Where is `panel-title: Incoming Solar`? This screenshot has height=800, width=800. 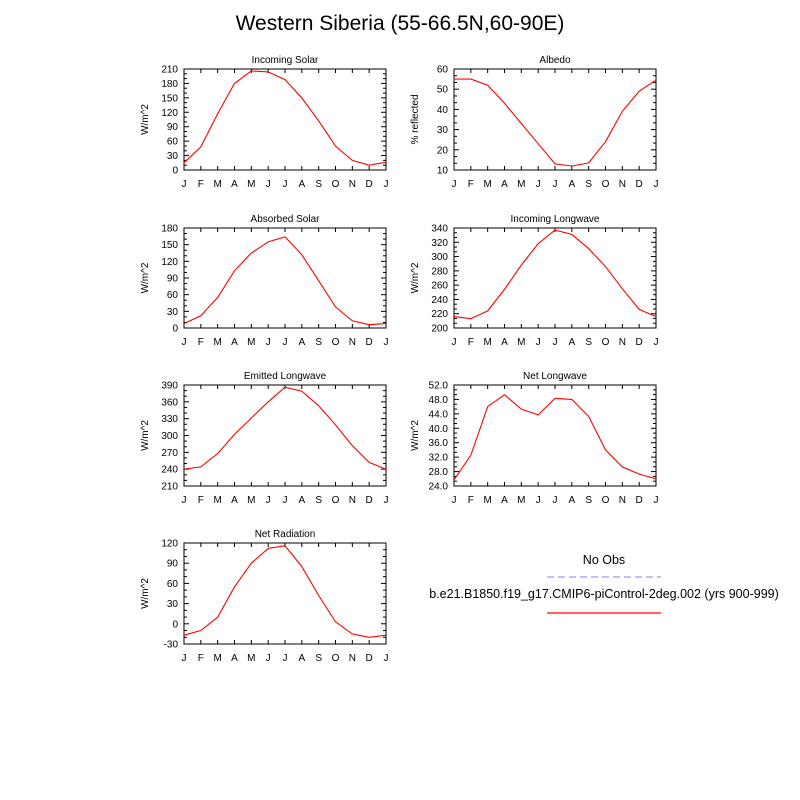 panel-title: Incoming Solar is located at coordinates (285, 60).